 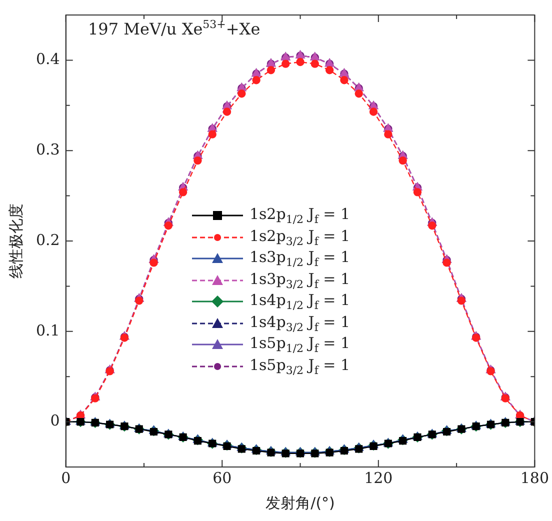 I want to click on legend-label: 1s5p$_{1/2}$ J$_{f}$ = 1, so click(x=299, y=345).